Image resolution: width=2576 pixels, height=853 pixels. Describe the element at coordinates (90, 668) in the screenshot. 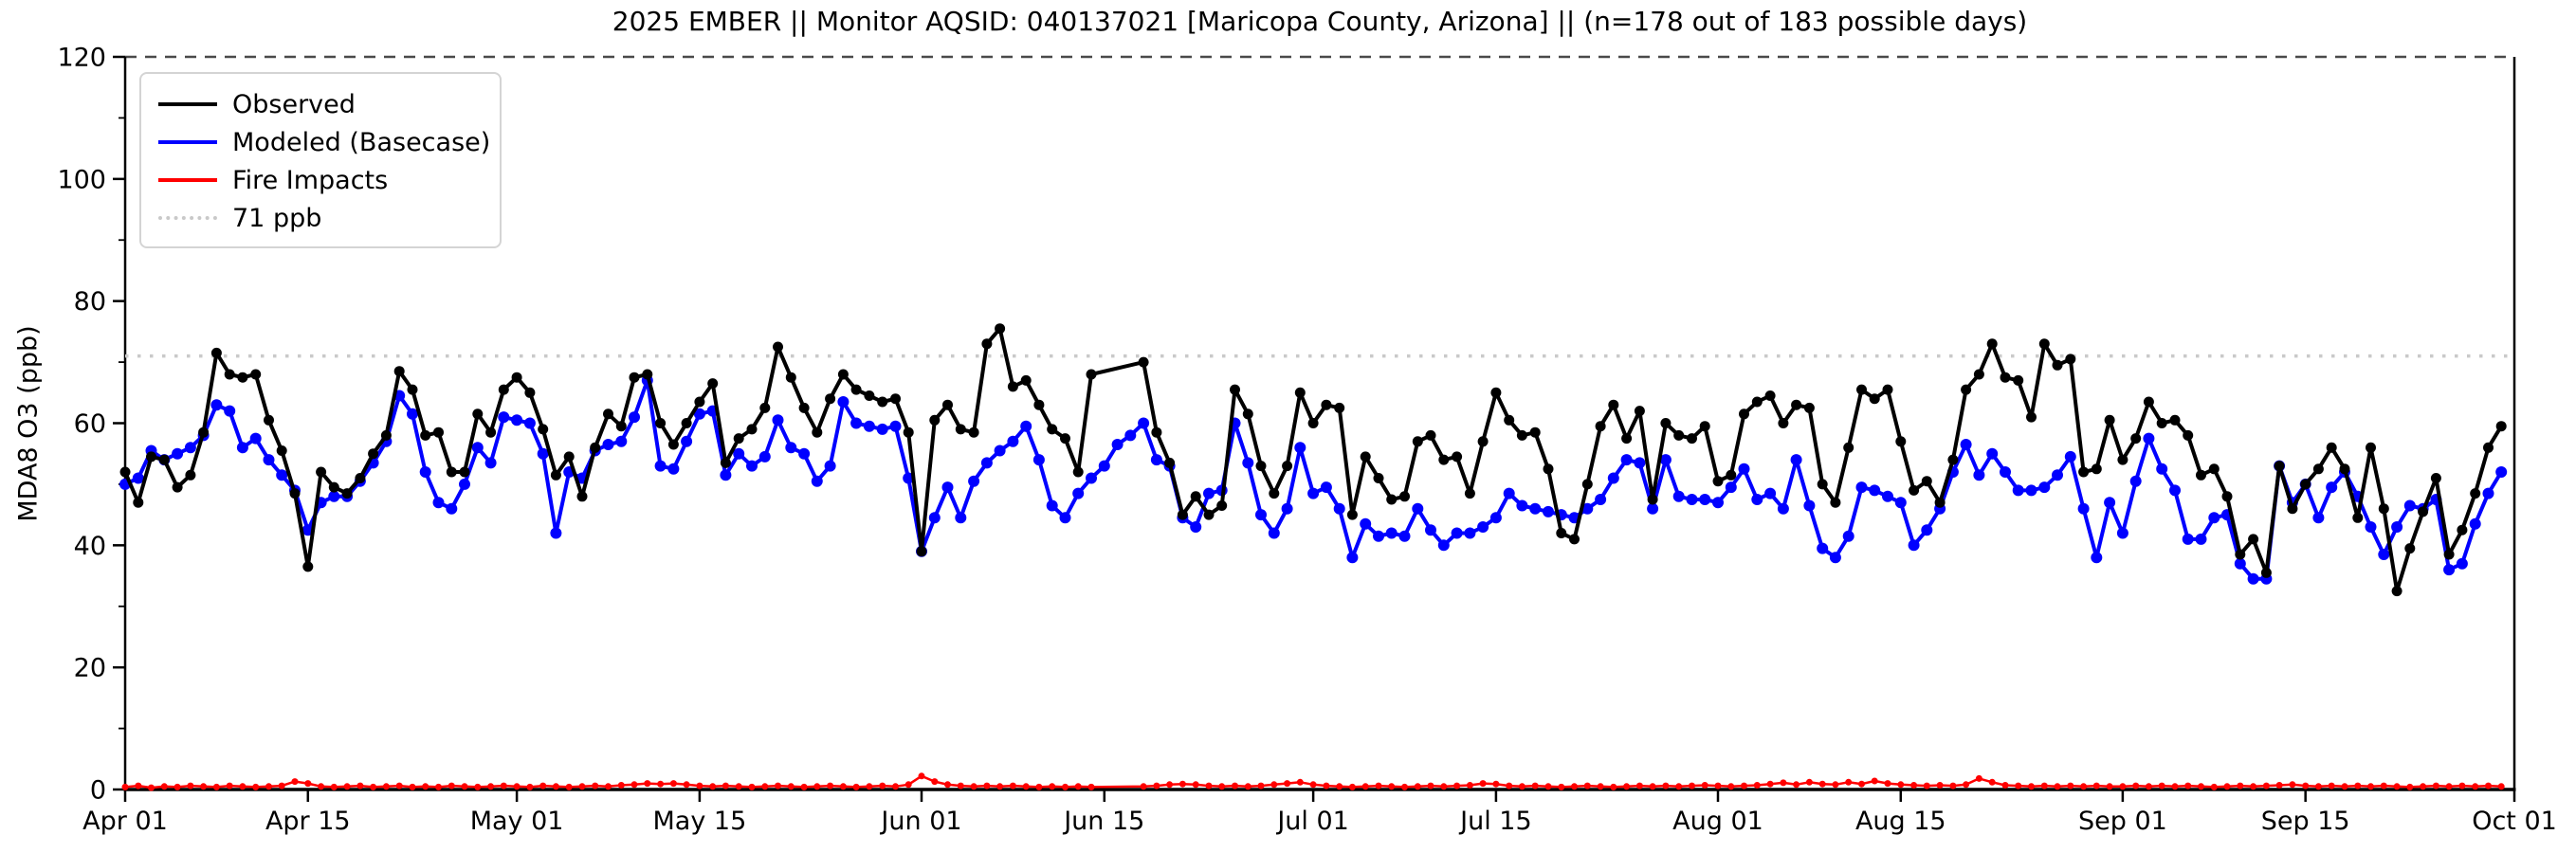

I see `y-tick-label: 20` at that location.